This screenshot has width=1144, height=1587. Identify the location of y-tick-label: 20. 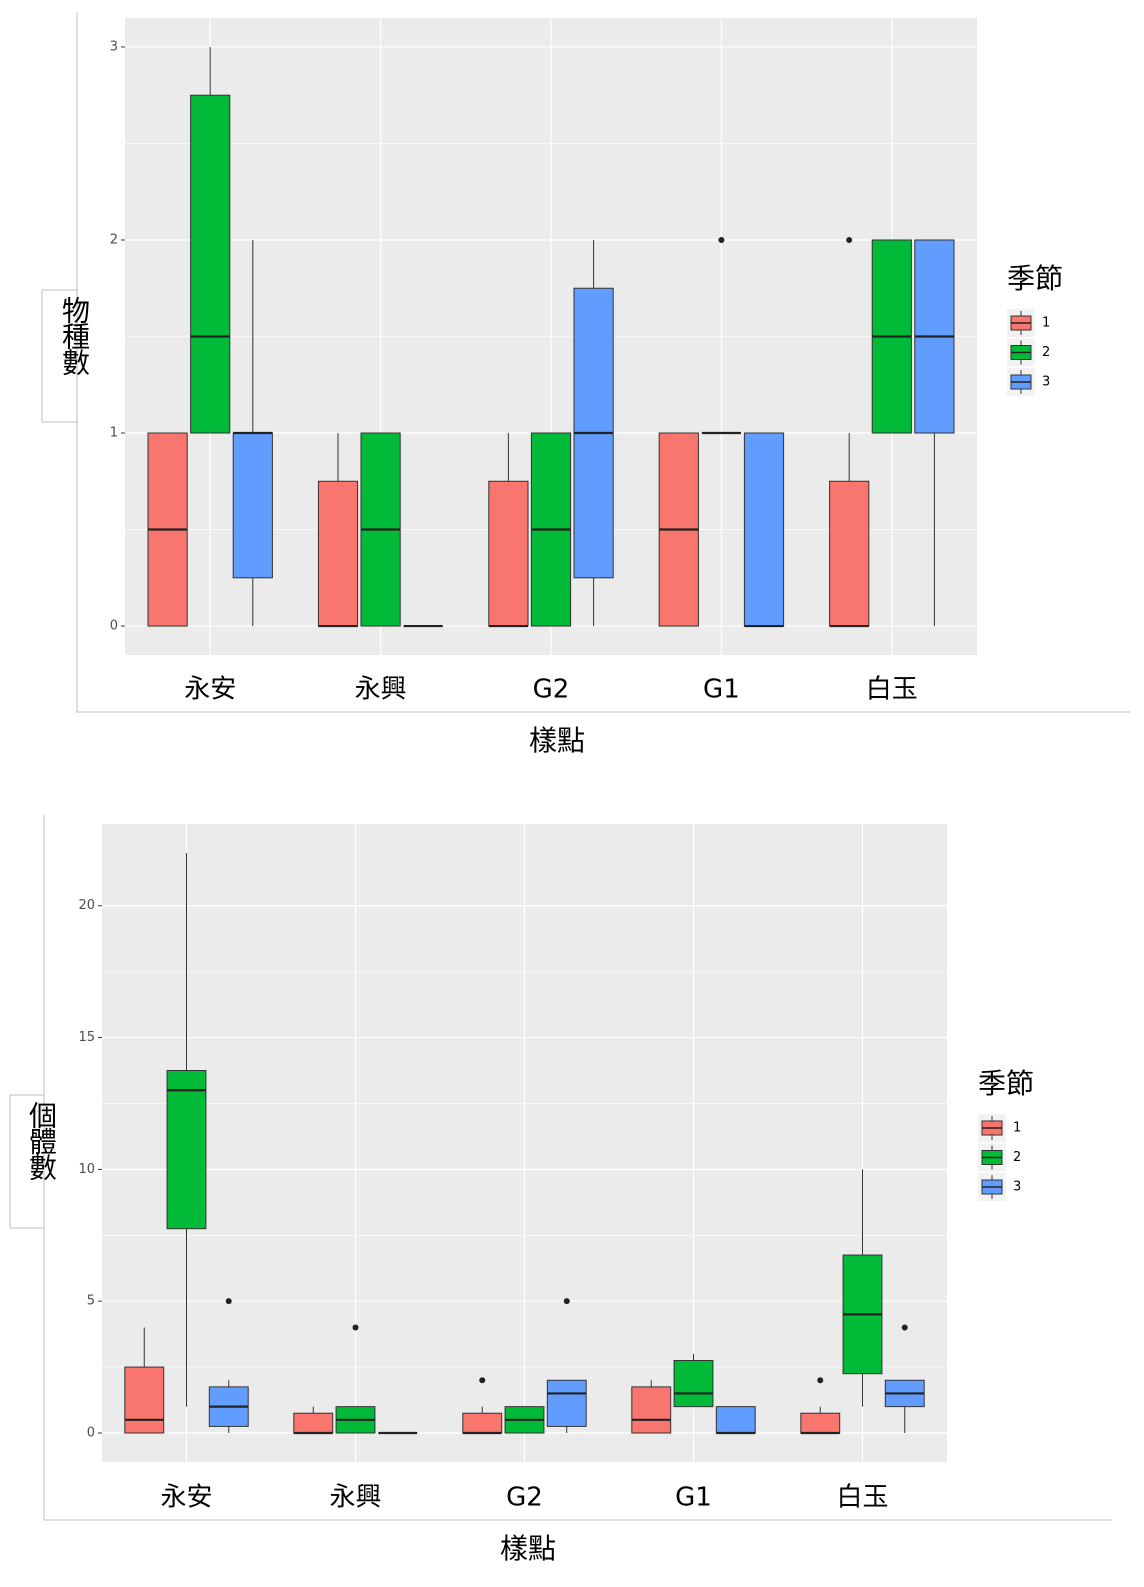
(86, 905).